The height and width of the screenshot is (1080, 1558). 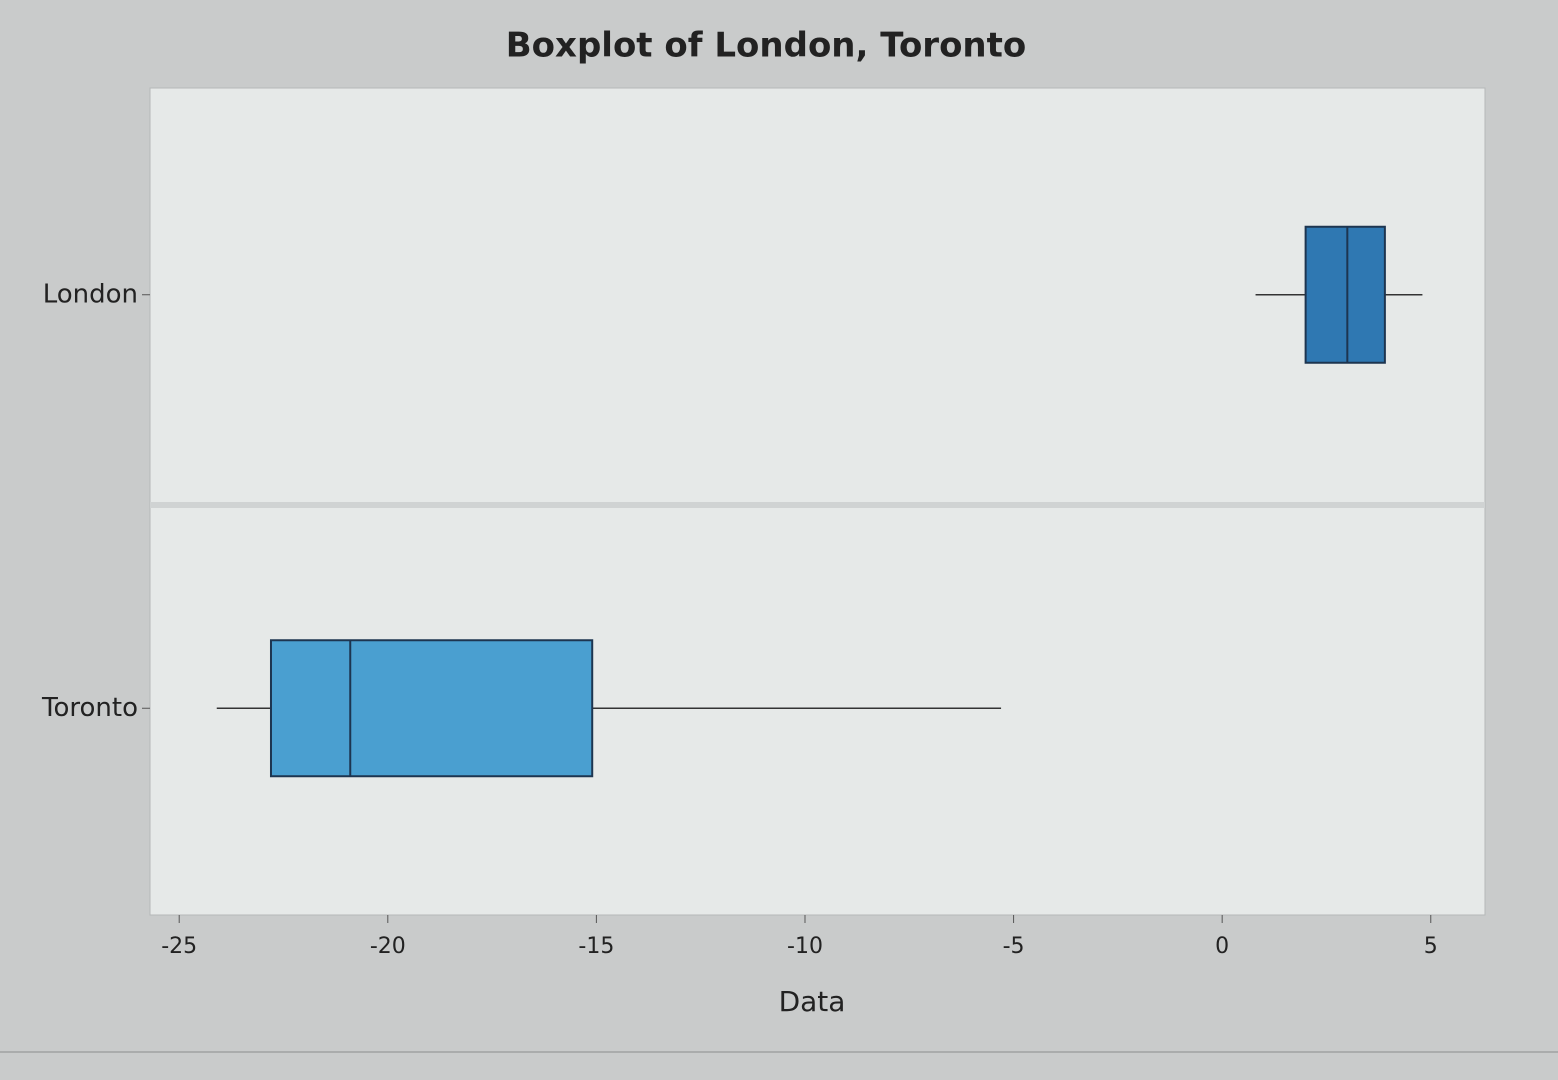 What do you see at coordinates (805, 946) in the screenshot?
I see `x-tick-label: -10` at bounding box center [805, 946].